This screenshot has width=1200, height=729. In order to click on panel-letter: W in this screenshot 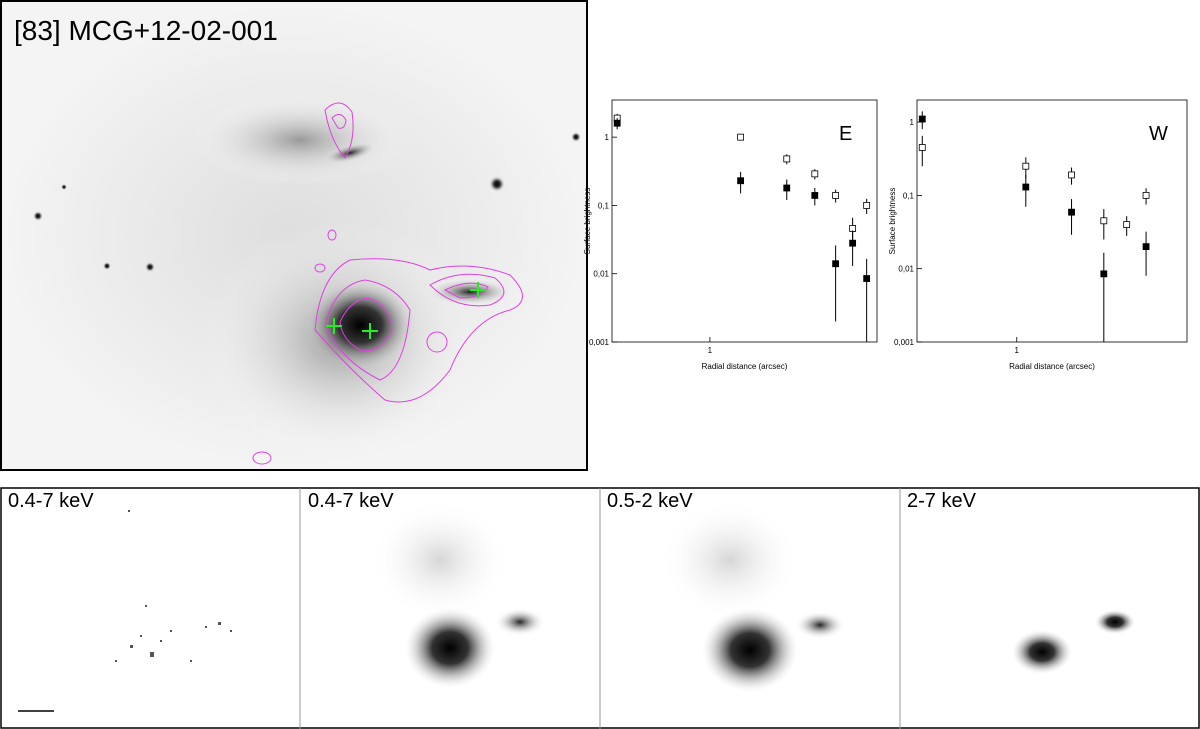, I will do `click(1158, 134)`.